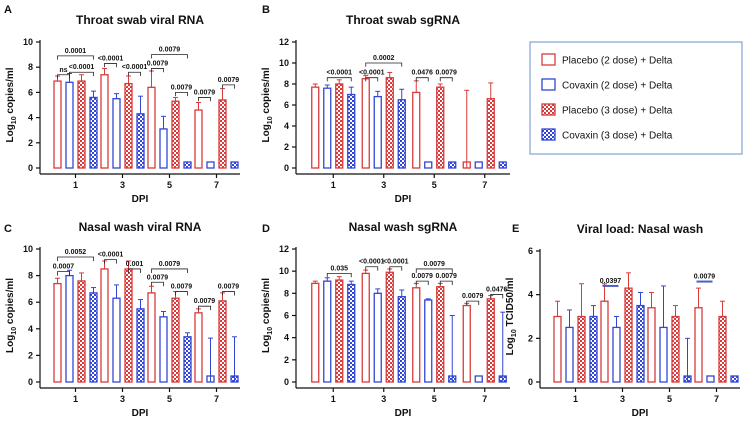  What do you see at coordinates (266, 229) in the screenshot?
I see `panel-letter: D` at bounding box center [266, 229].